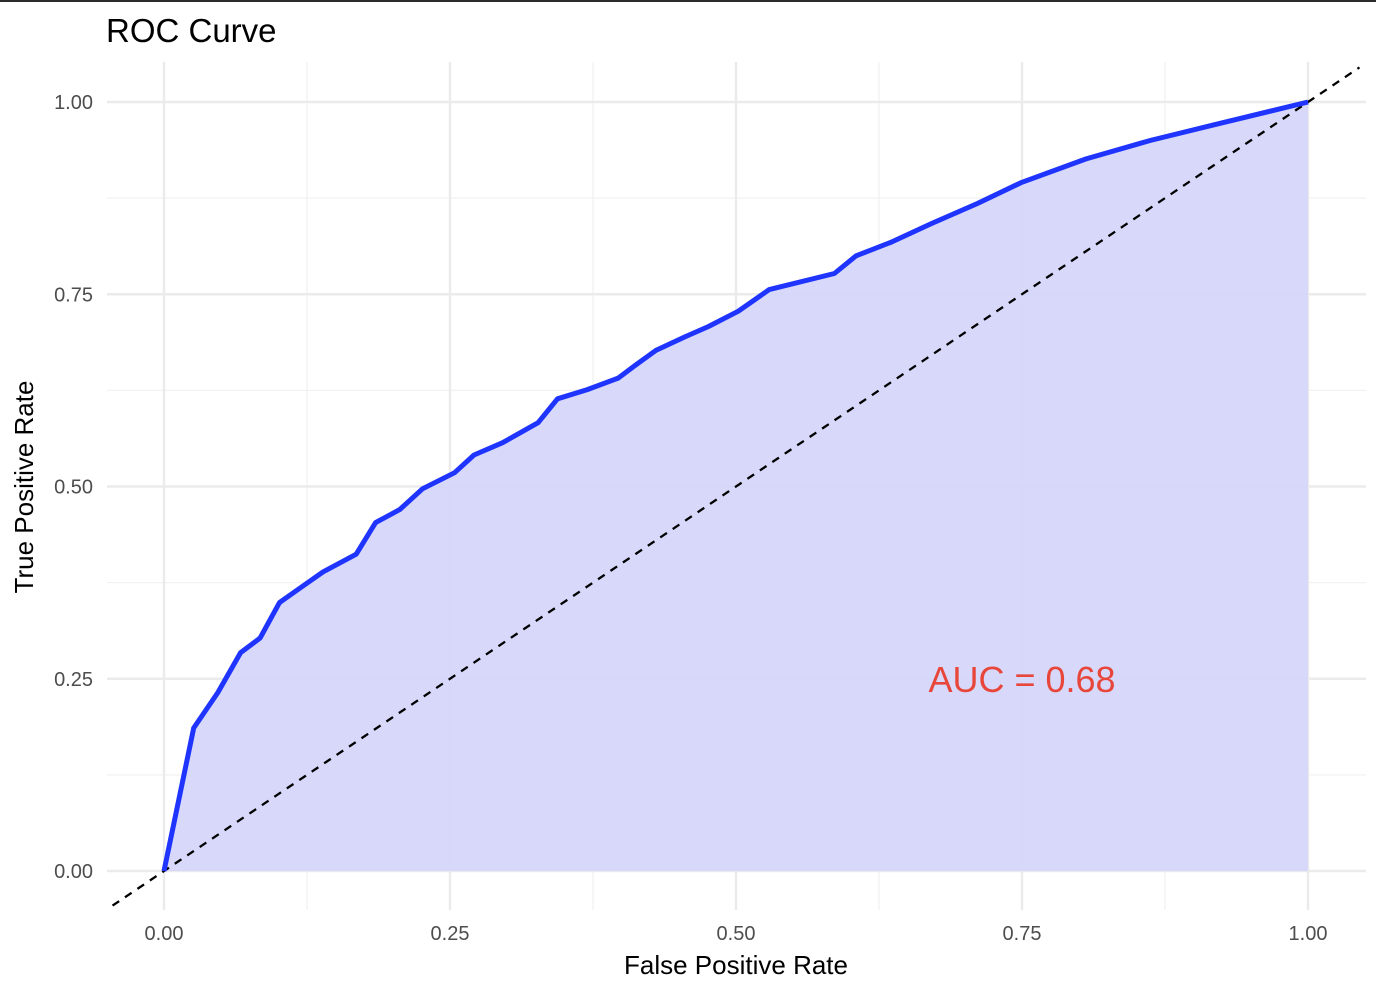 This screenshot has width=1376, height=990. I want to click on y-tick-labels: 0.00 0.25 0.50 0.75 1.00, so click(73, 487).